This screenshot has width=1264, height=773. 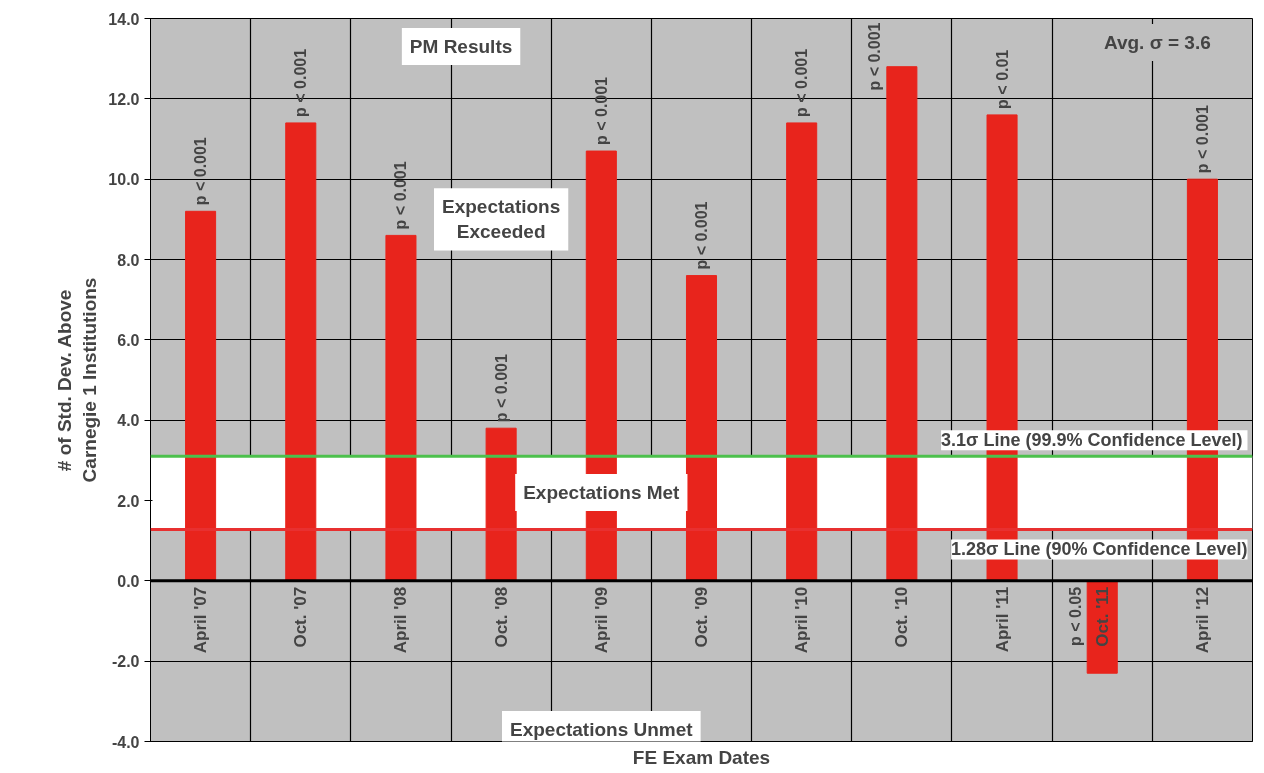 I want to click on annotation: Expectations Unmet, so click(x=601, y=729).